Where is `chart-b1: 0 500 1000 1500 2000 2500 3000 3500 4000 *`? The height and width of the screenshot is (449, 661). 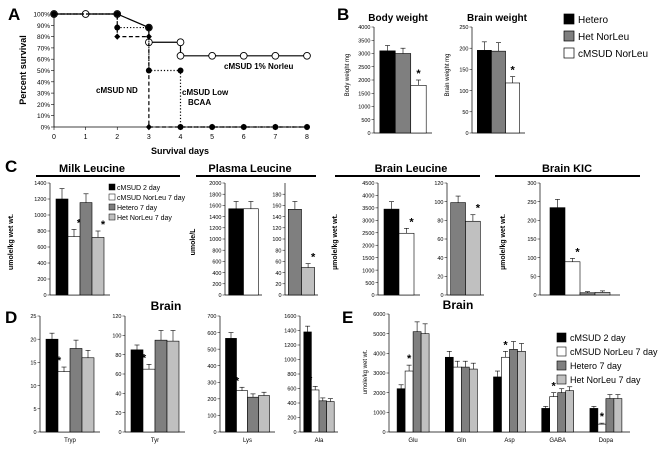 chart-b1: 0 500 1000 1500 2000 2500 3000 3500 4000 * is located at coordinates (395, 81).